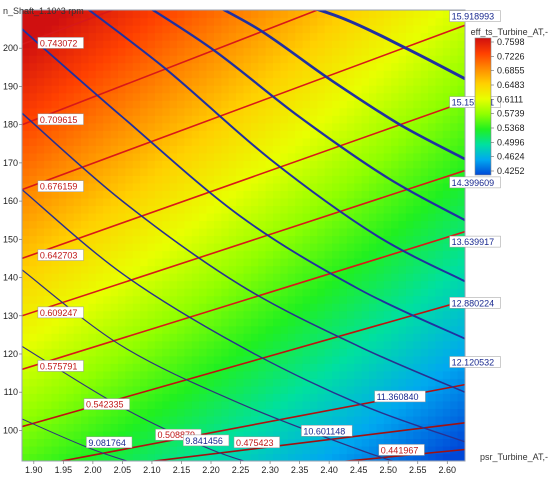 The height and width of the screenshot is (479, 550). Describe the element at coordinates (300, 470) in the screenshot. I see `x-tick-label: 2.35` at that location.